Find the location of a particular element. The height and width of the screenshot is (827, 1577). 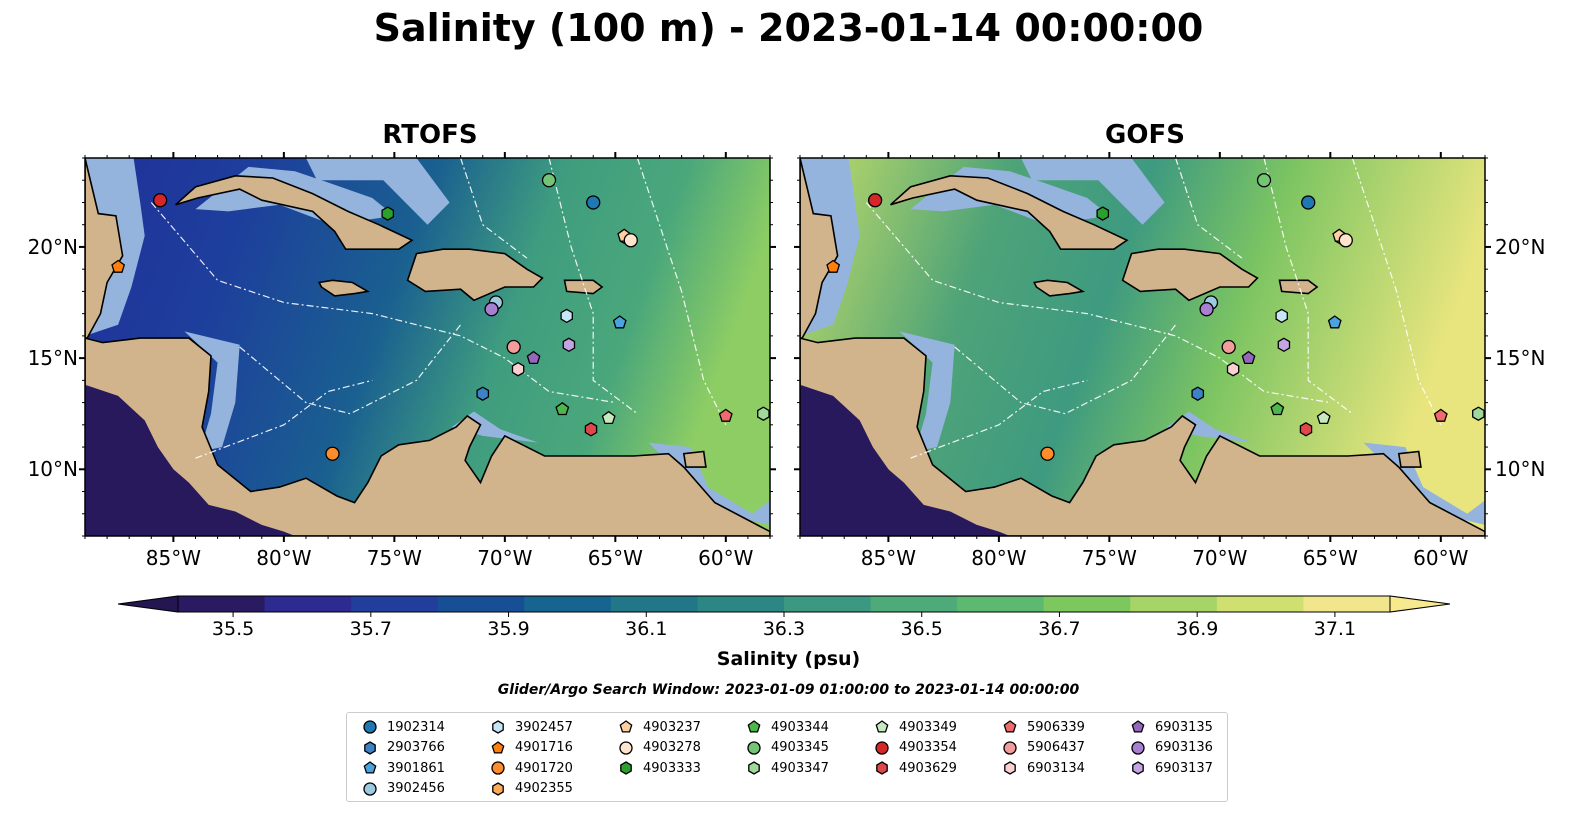

legend-item: 6903136 is located at coordinates (1171, 748).